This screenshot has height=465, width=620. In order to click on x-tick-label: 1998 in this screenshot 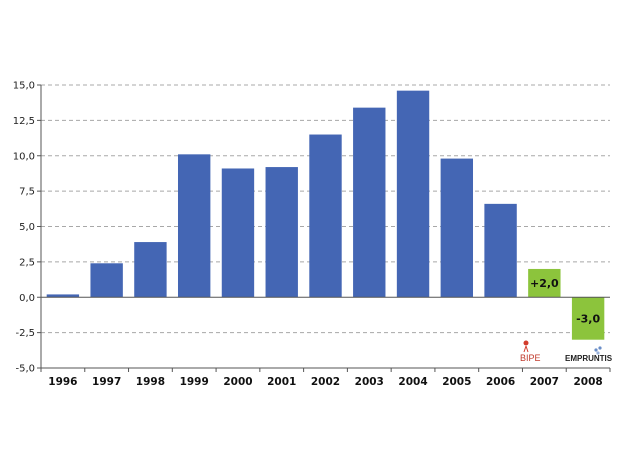, I will do `click(150, 382)`.